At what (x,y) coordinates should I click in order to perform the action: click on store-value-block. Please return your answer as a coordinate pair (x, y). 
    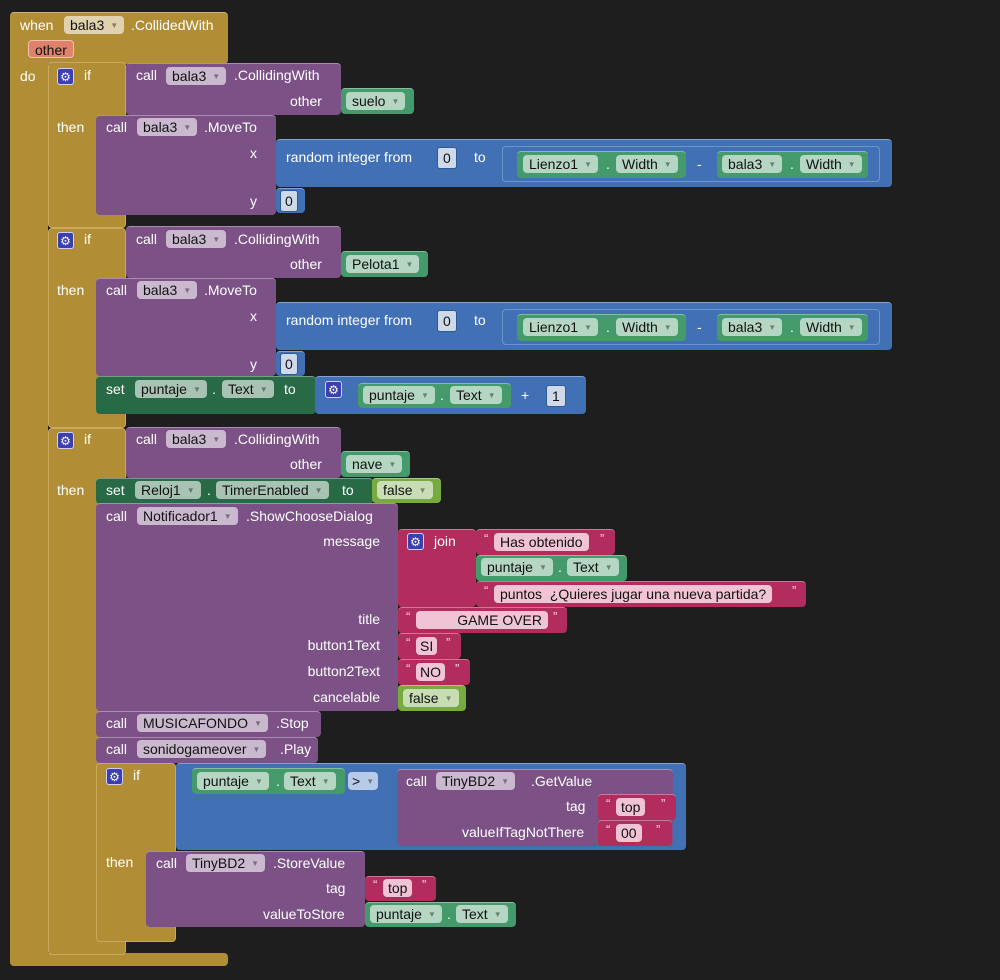
    Looking at the image, I should click on (255, 889).